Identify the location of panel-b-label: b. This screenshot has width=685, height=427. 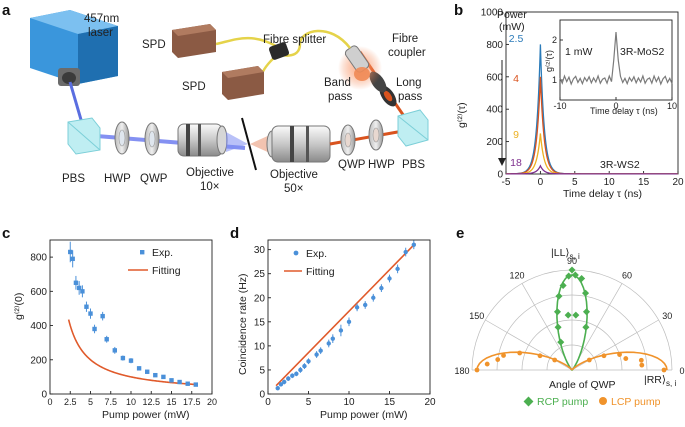
(458, 10).